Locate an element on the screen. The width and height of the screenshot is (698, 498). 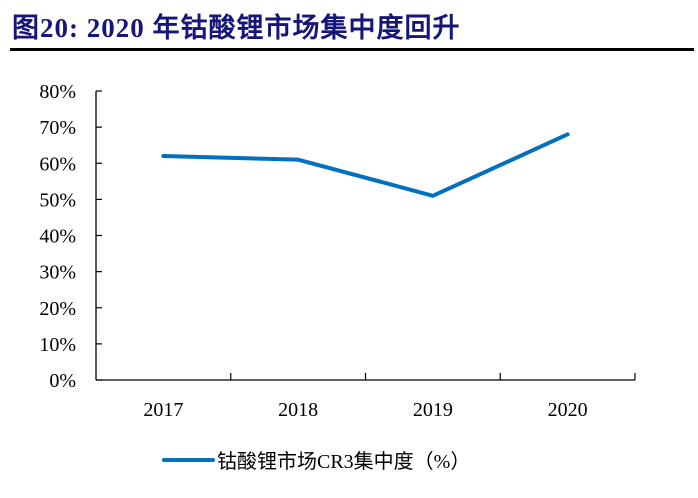
x-tick-label: 2018 is located at coordinates (298, 410).